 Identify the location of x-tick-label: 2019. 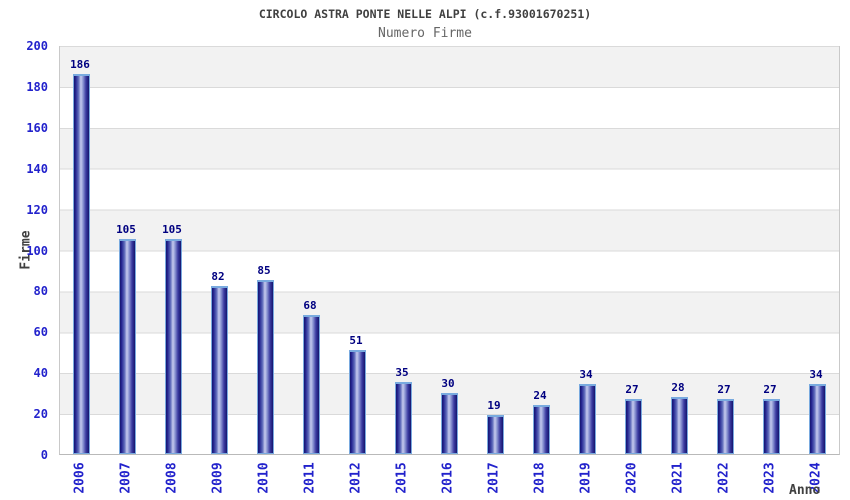
(586, 478).